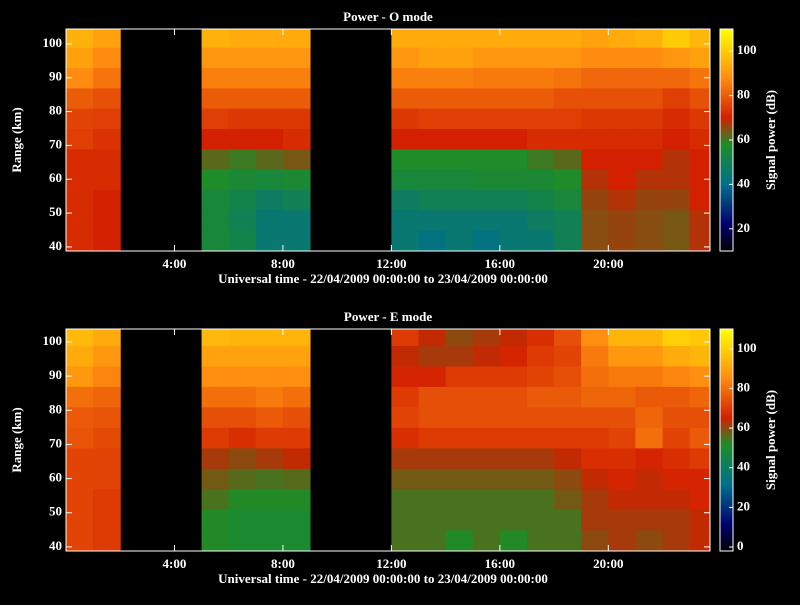  What do you see at coordinates (175, 563) in the screenshot?
I see `x-tick-label: 4:00` at bounding box center [175, 563].